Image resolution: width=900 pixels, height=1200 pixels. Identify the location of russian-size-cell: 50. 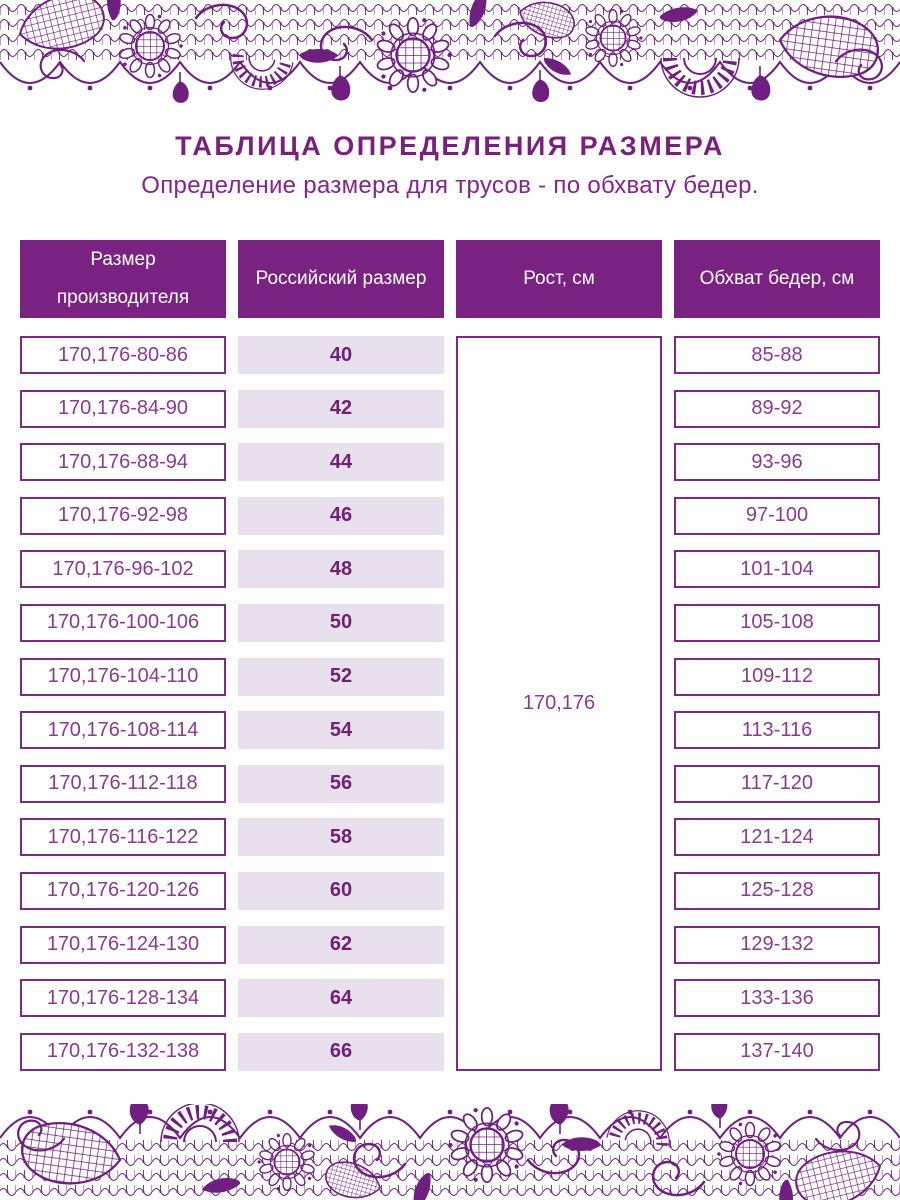
(341, 622).